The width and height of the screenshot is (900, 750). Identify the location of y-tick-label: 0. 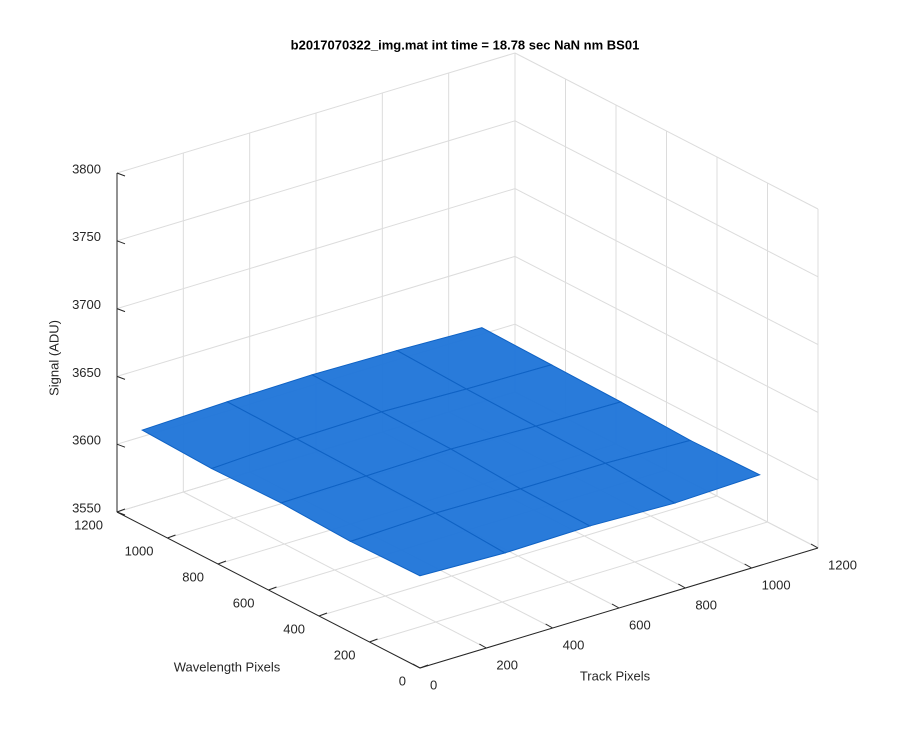
(402, 680).